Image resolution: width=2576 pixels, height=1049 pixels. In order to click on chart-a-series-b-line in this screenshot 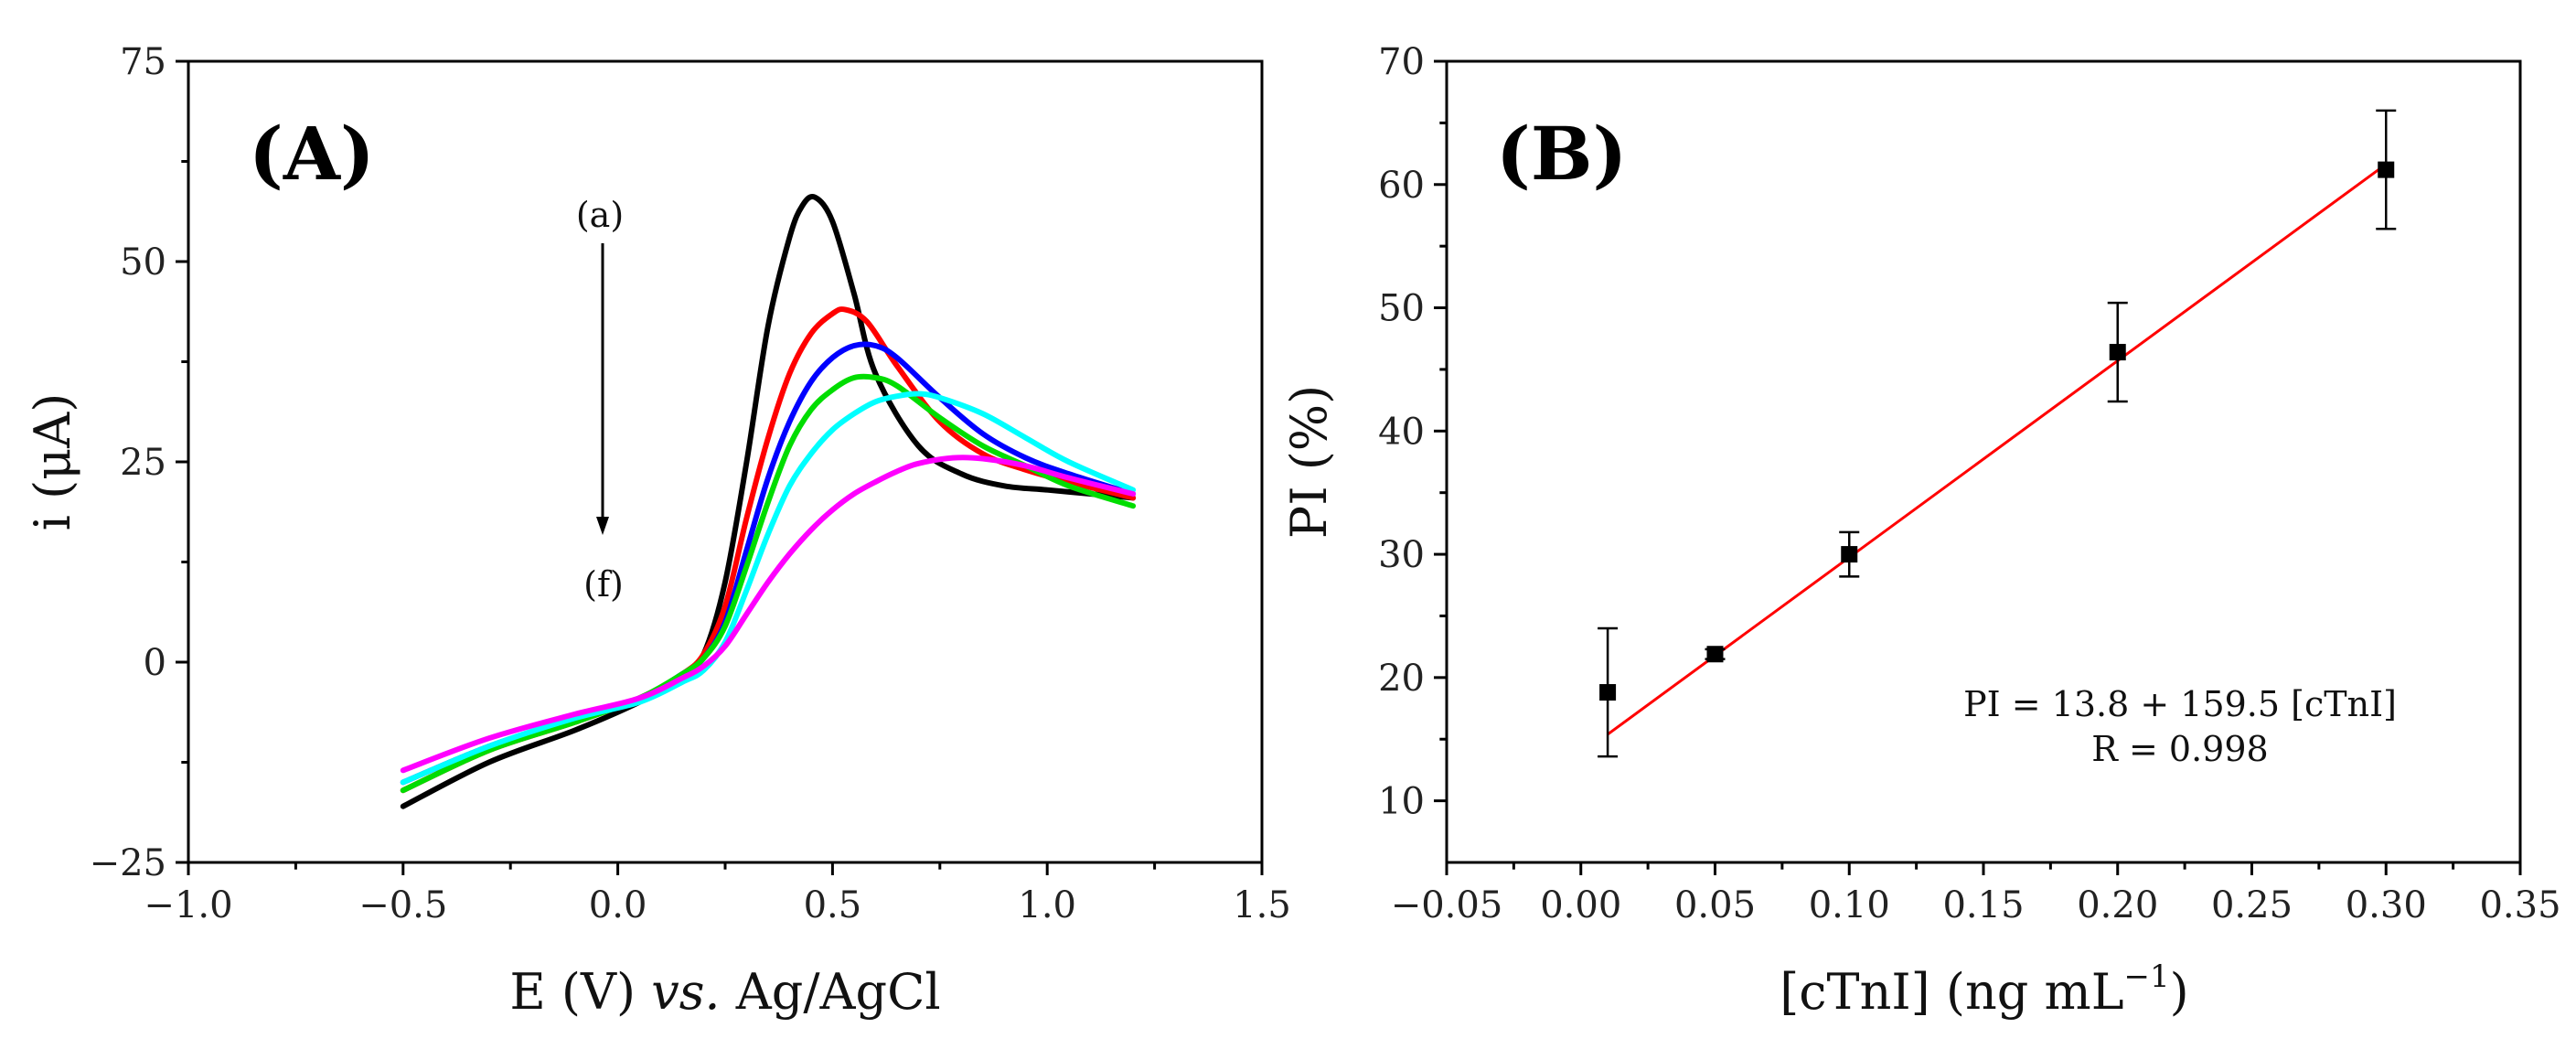, I will do `click(768, 550)`.